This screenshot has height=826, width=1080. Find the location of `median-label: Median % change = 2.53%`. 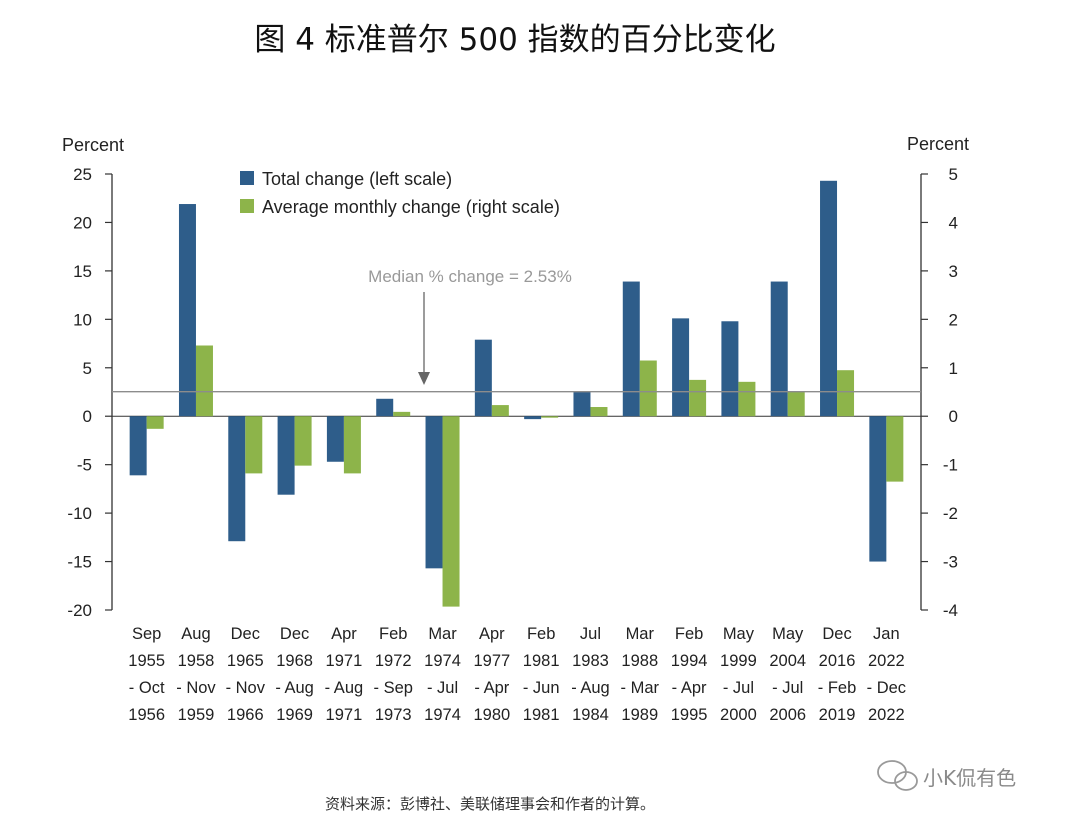

median-label: Median % change = 2.53% is located at coordinates (470, 276).